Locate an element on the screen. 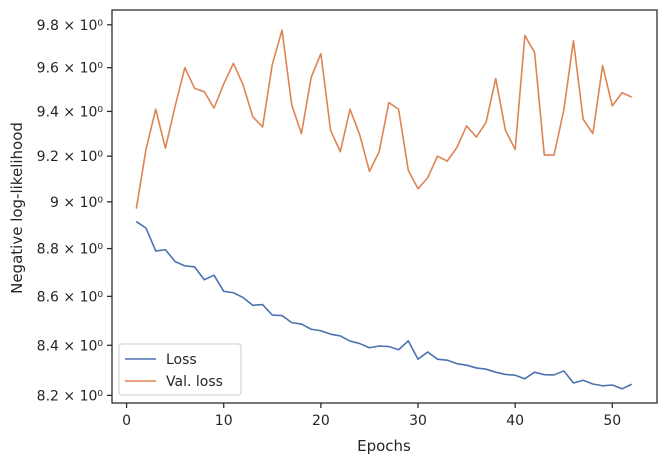 The image size is (667, 463). x-tick-label: 20 is located at coordinates (321, 421).